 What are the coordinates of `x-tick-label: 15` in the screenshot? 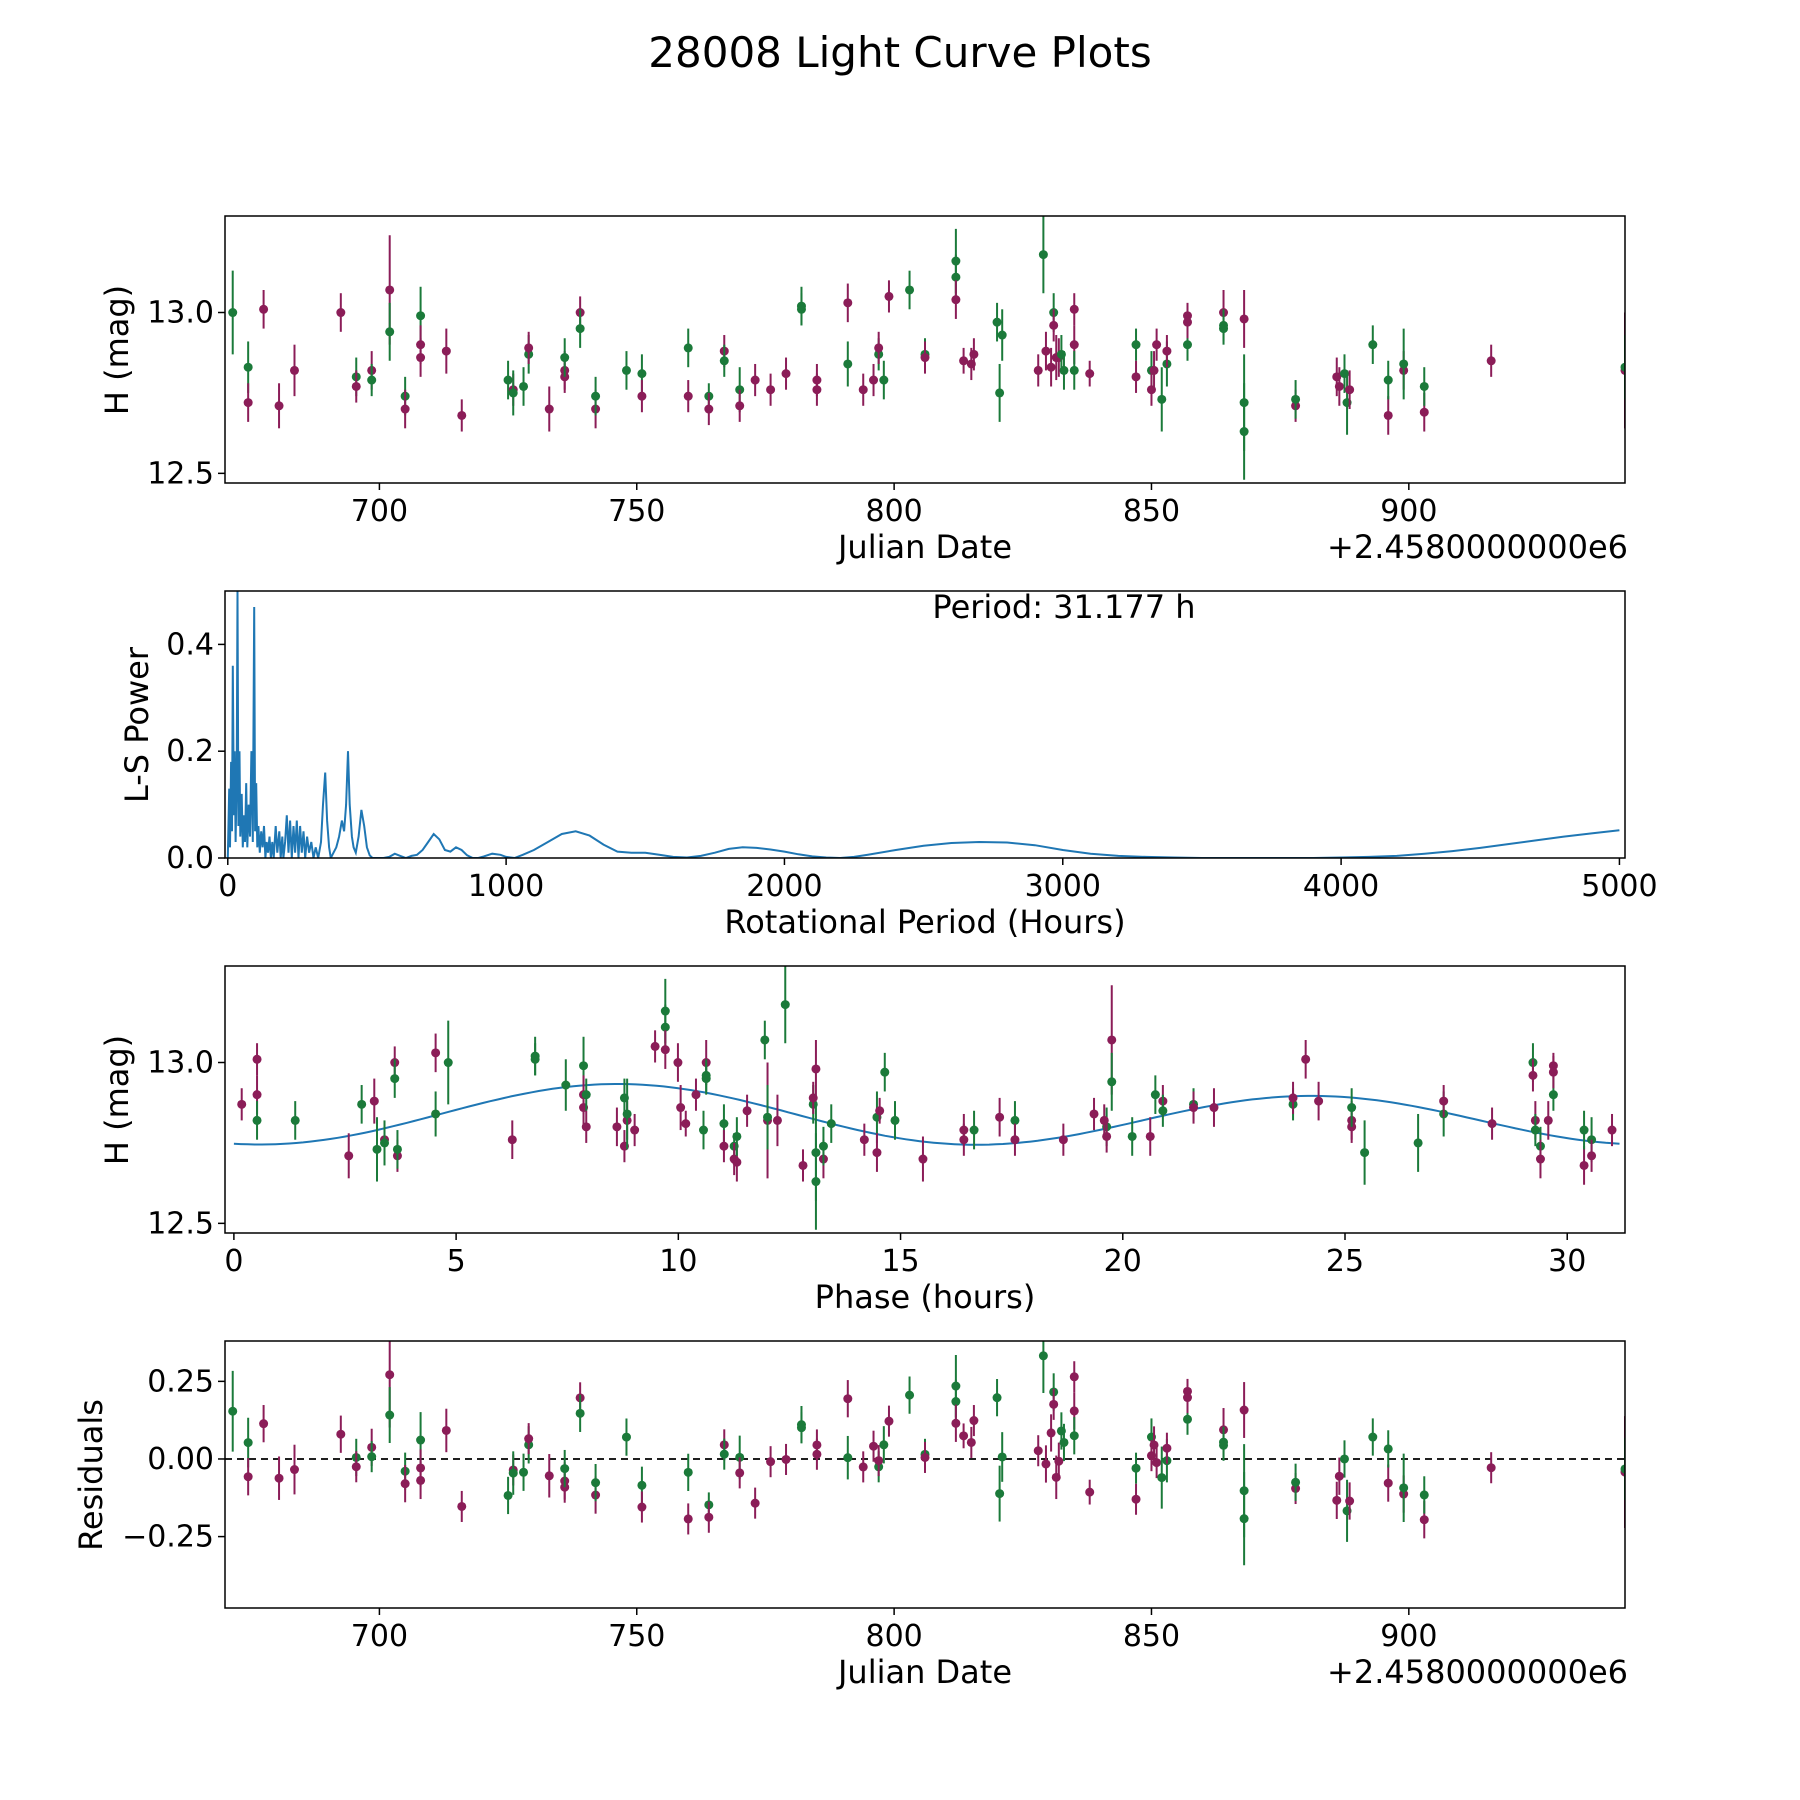 It's located at (900, 1261).